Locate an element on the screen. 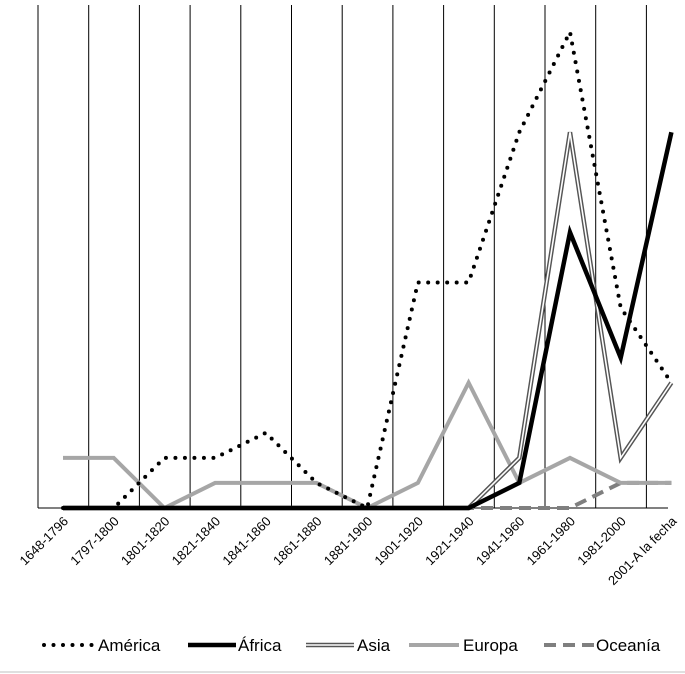 This screenshot has height=674, width=685. x-tick-label: 1921-1940 is located at coordinates (449, 541).